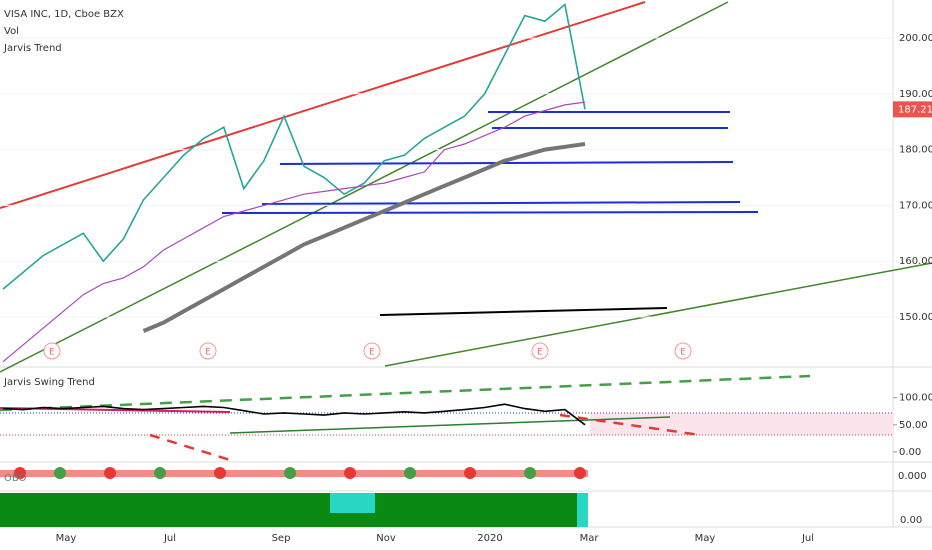 This screenshot has width=932, height=550. What do you see at coordinates (915, 205) in the screenshot?
I see `y-tick-label: 170.00` at bounding box center [915, 205].